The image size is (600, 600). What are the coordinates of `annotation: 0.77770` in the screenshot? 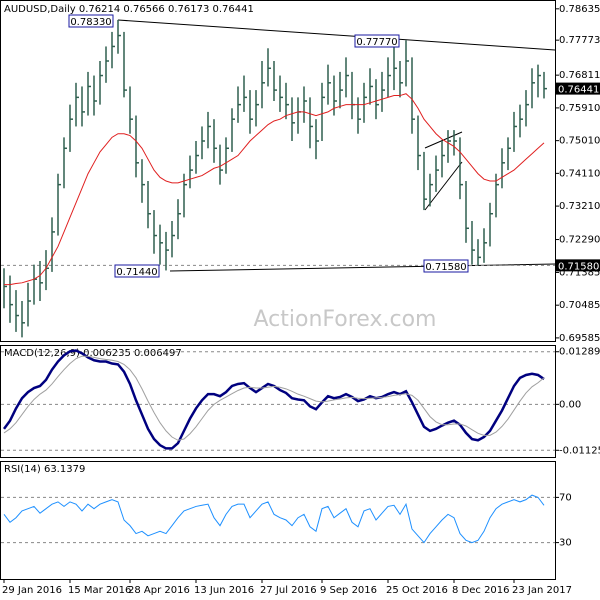 It's located at (376, 42).